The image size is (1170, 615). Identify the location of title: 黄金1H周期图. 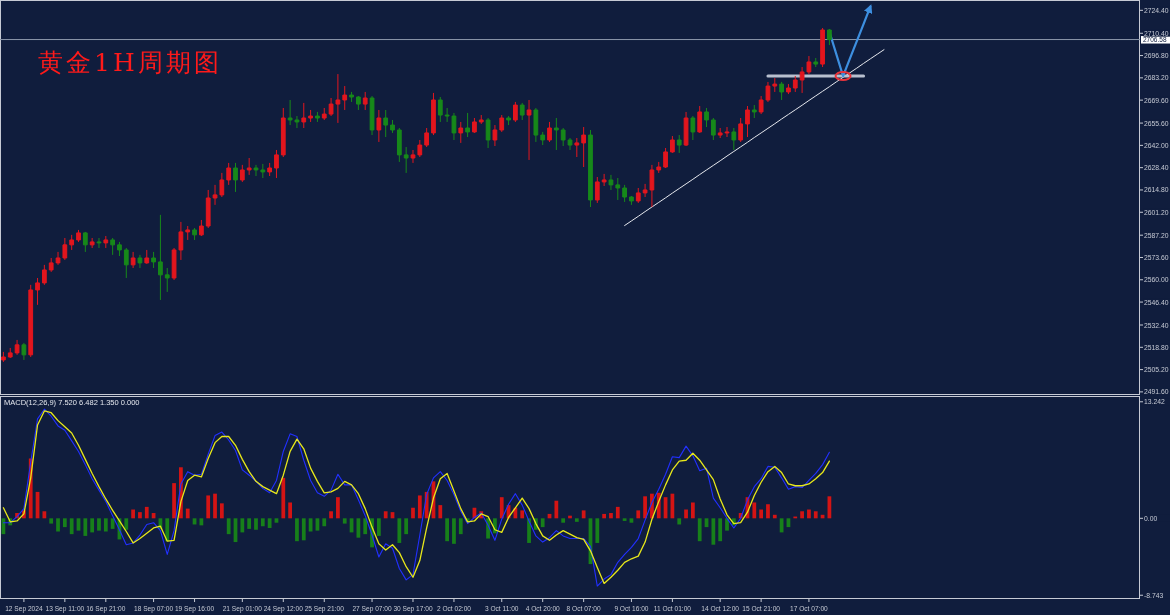
(130, 62).